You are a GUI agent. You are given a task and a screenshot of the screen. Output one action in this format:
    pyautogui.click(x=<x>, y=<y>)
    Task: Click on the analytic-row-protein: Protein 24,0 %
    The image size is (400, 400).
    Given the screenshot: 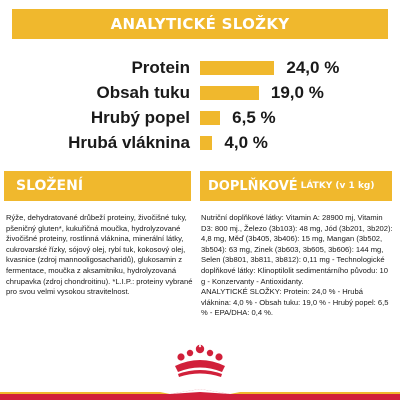 What is the action you would take?
    pyautogui.click(x=200, y=68)
    